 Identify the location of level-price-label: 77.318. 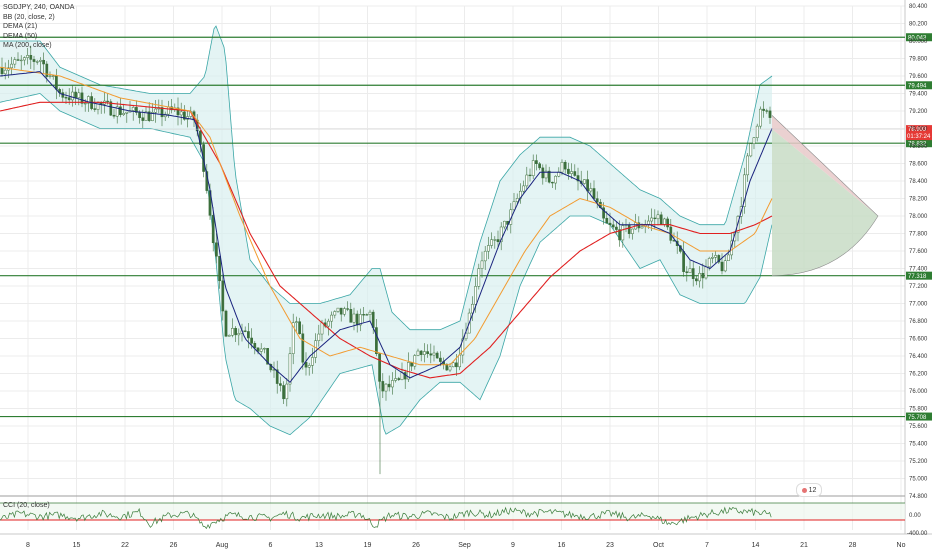
(917, 277).